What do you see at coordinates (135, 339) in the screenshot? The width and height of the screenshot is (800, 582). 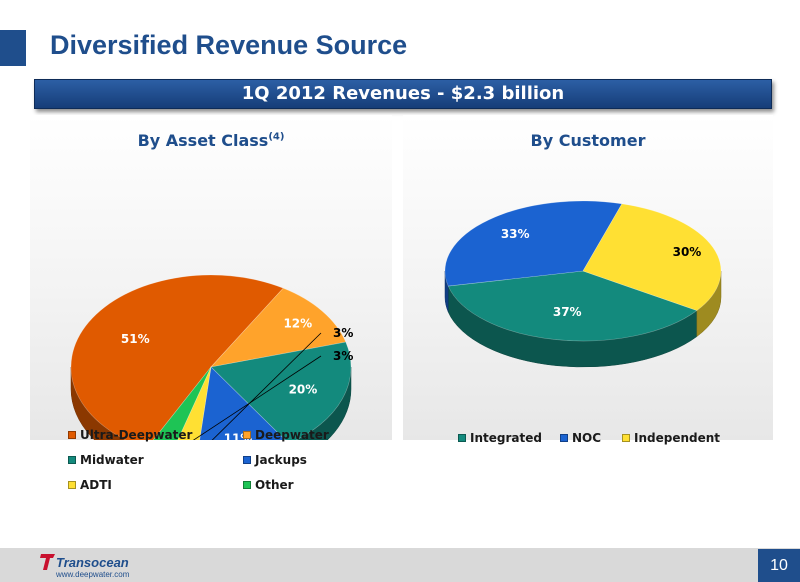 I see `data-label-ultra-deepwater: 51%` at bounding box center [135, 339].